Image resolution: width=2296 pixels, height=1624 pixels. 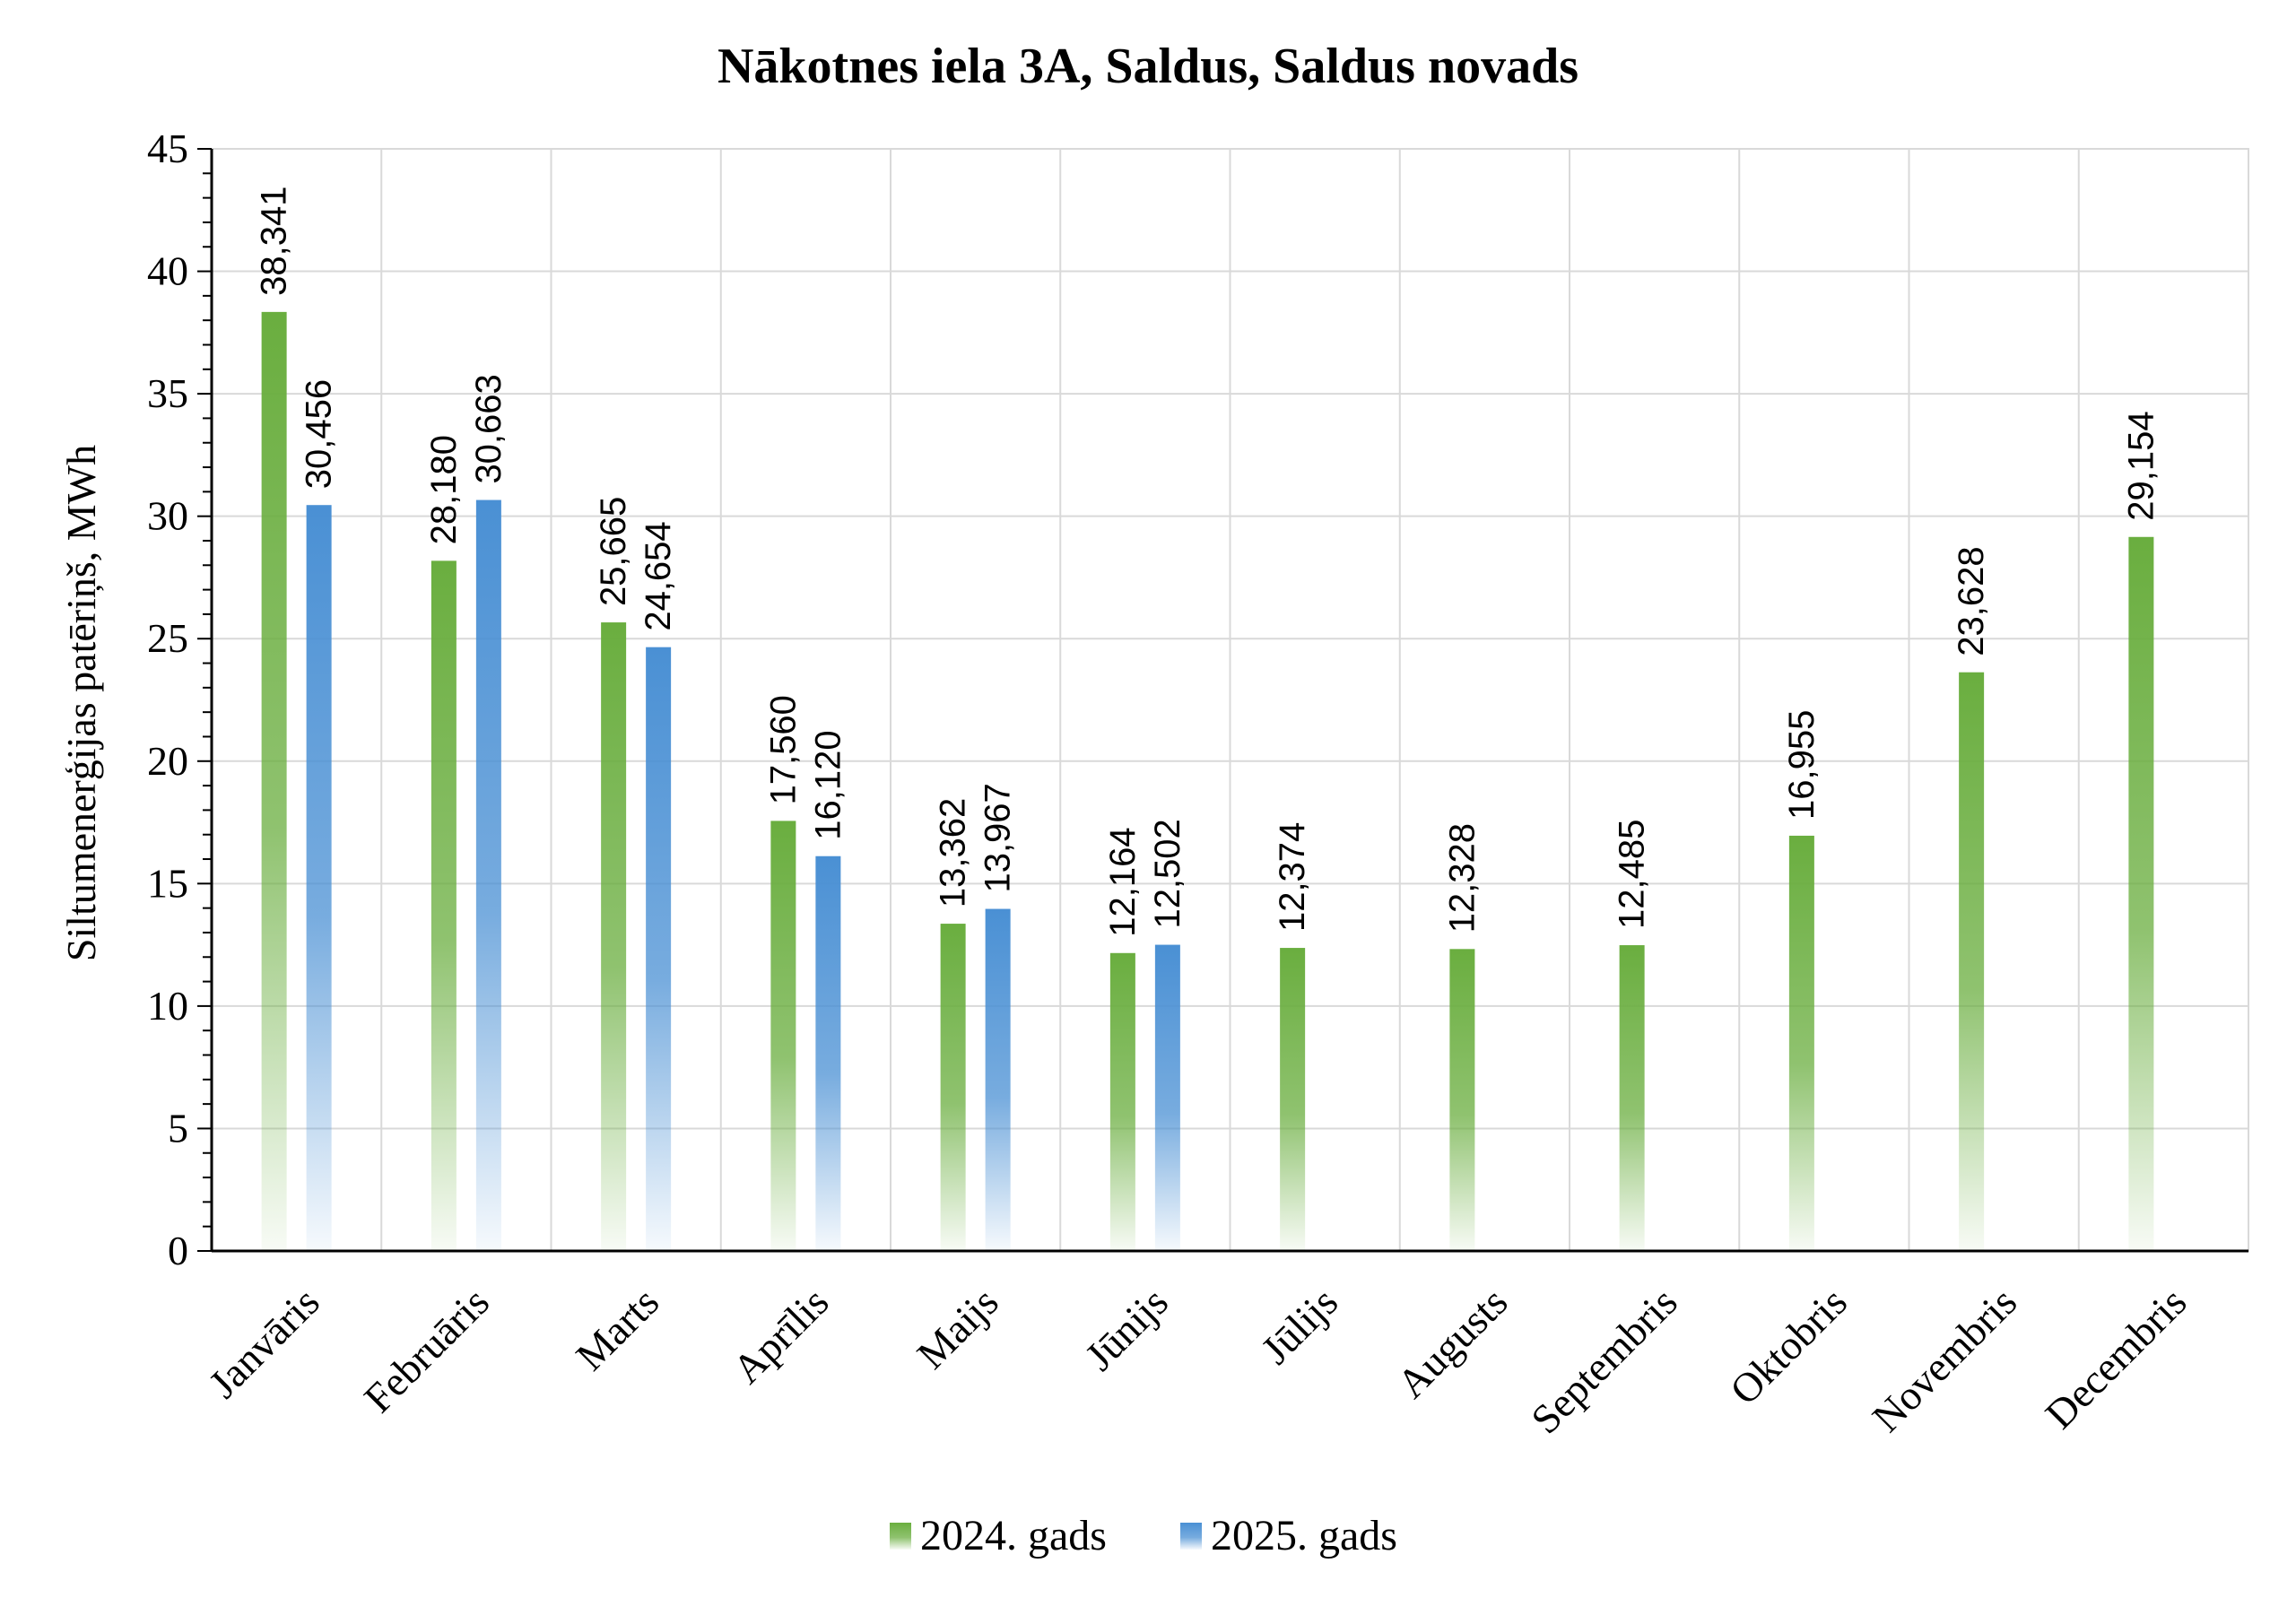 I want to click on y-tick-label: 15, so click(x=167, y=883).